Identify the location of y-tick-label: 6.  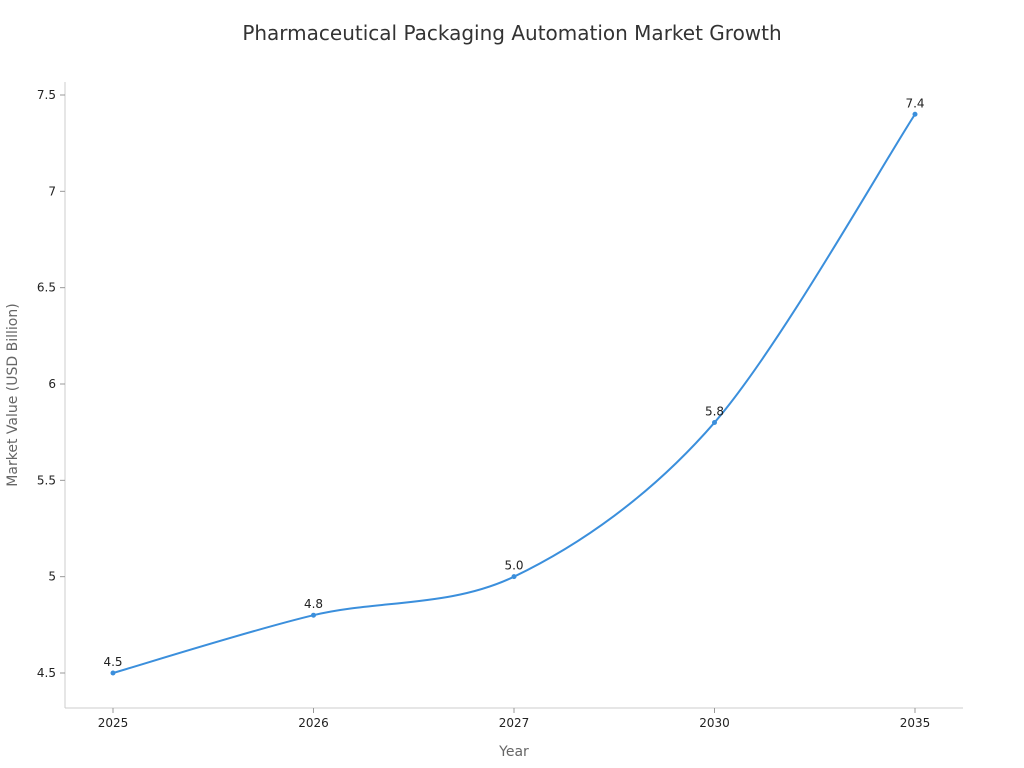
(52, 384).